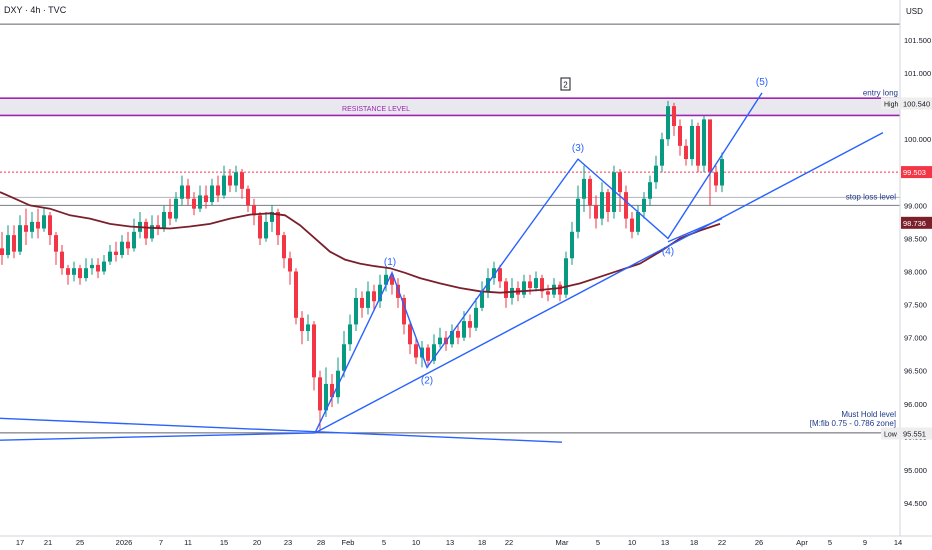 The width and height of the screenshot is (932, 550). I want to click on x-tick-17: 5, so click(598, 542).